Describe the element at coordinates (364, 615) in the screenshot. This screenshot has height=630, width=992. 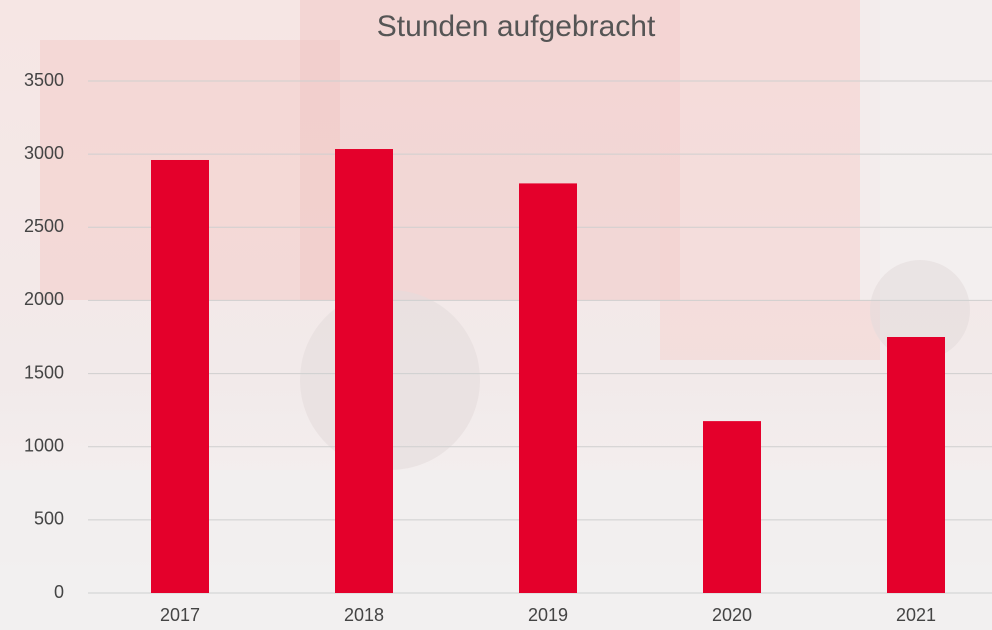
I see `x-tick-label: 2018` at that location.